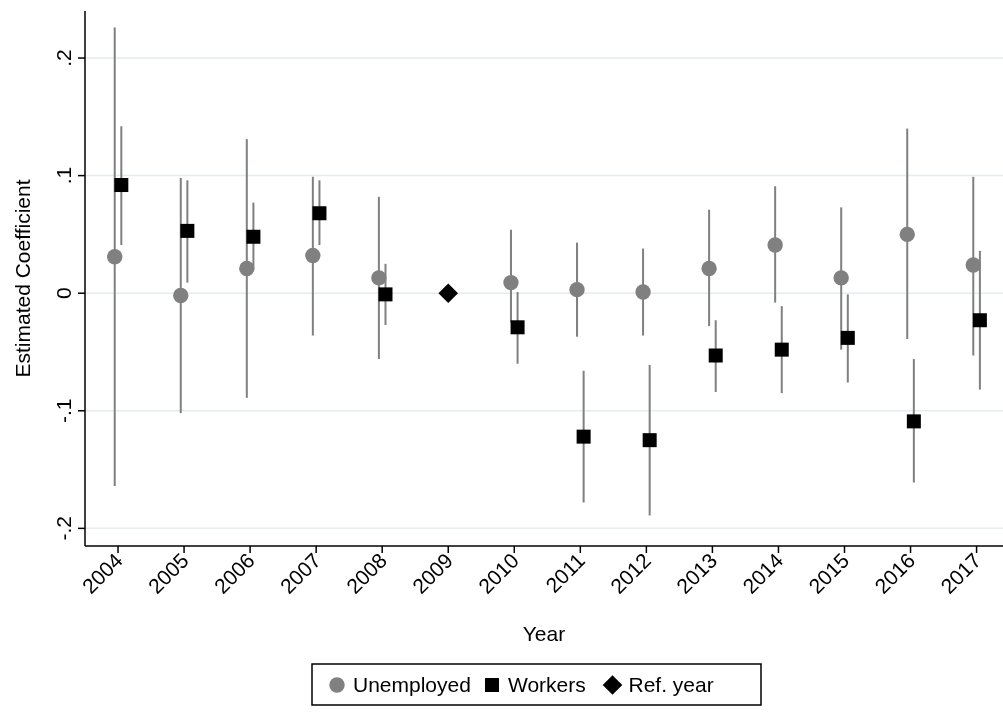 This screenshot has width=1003, height=715. I want to click on legend-label: Ref. year, so click(671, 684).